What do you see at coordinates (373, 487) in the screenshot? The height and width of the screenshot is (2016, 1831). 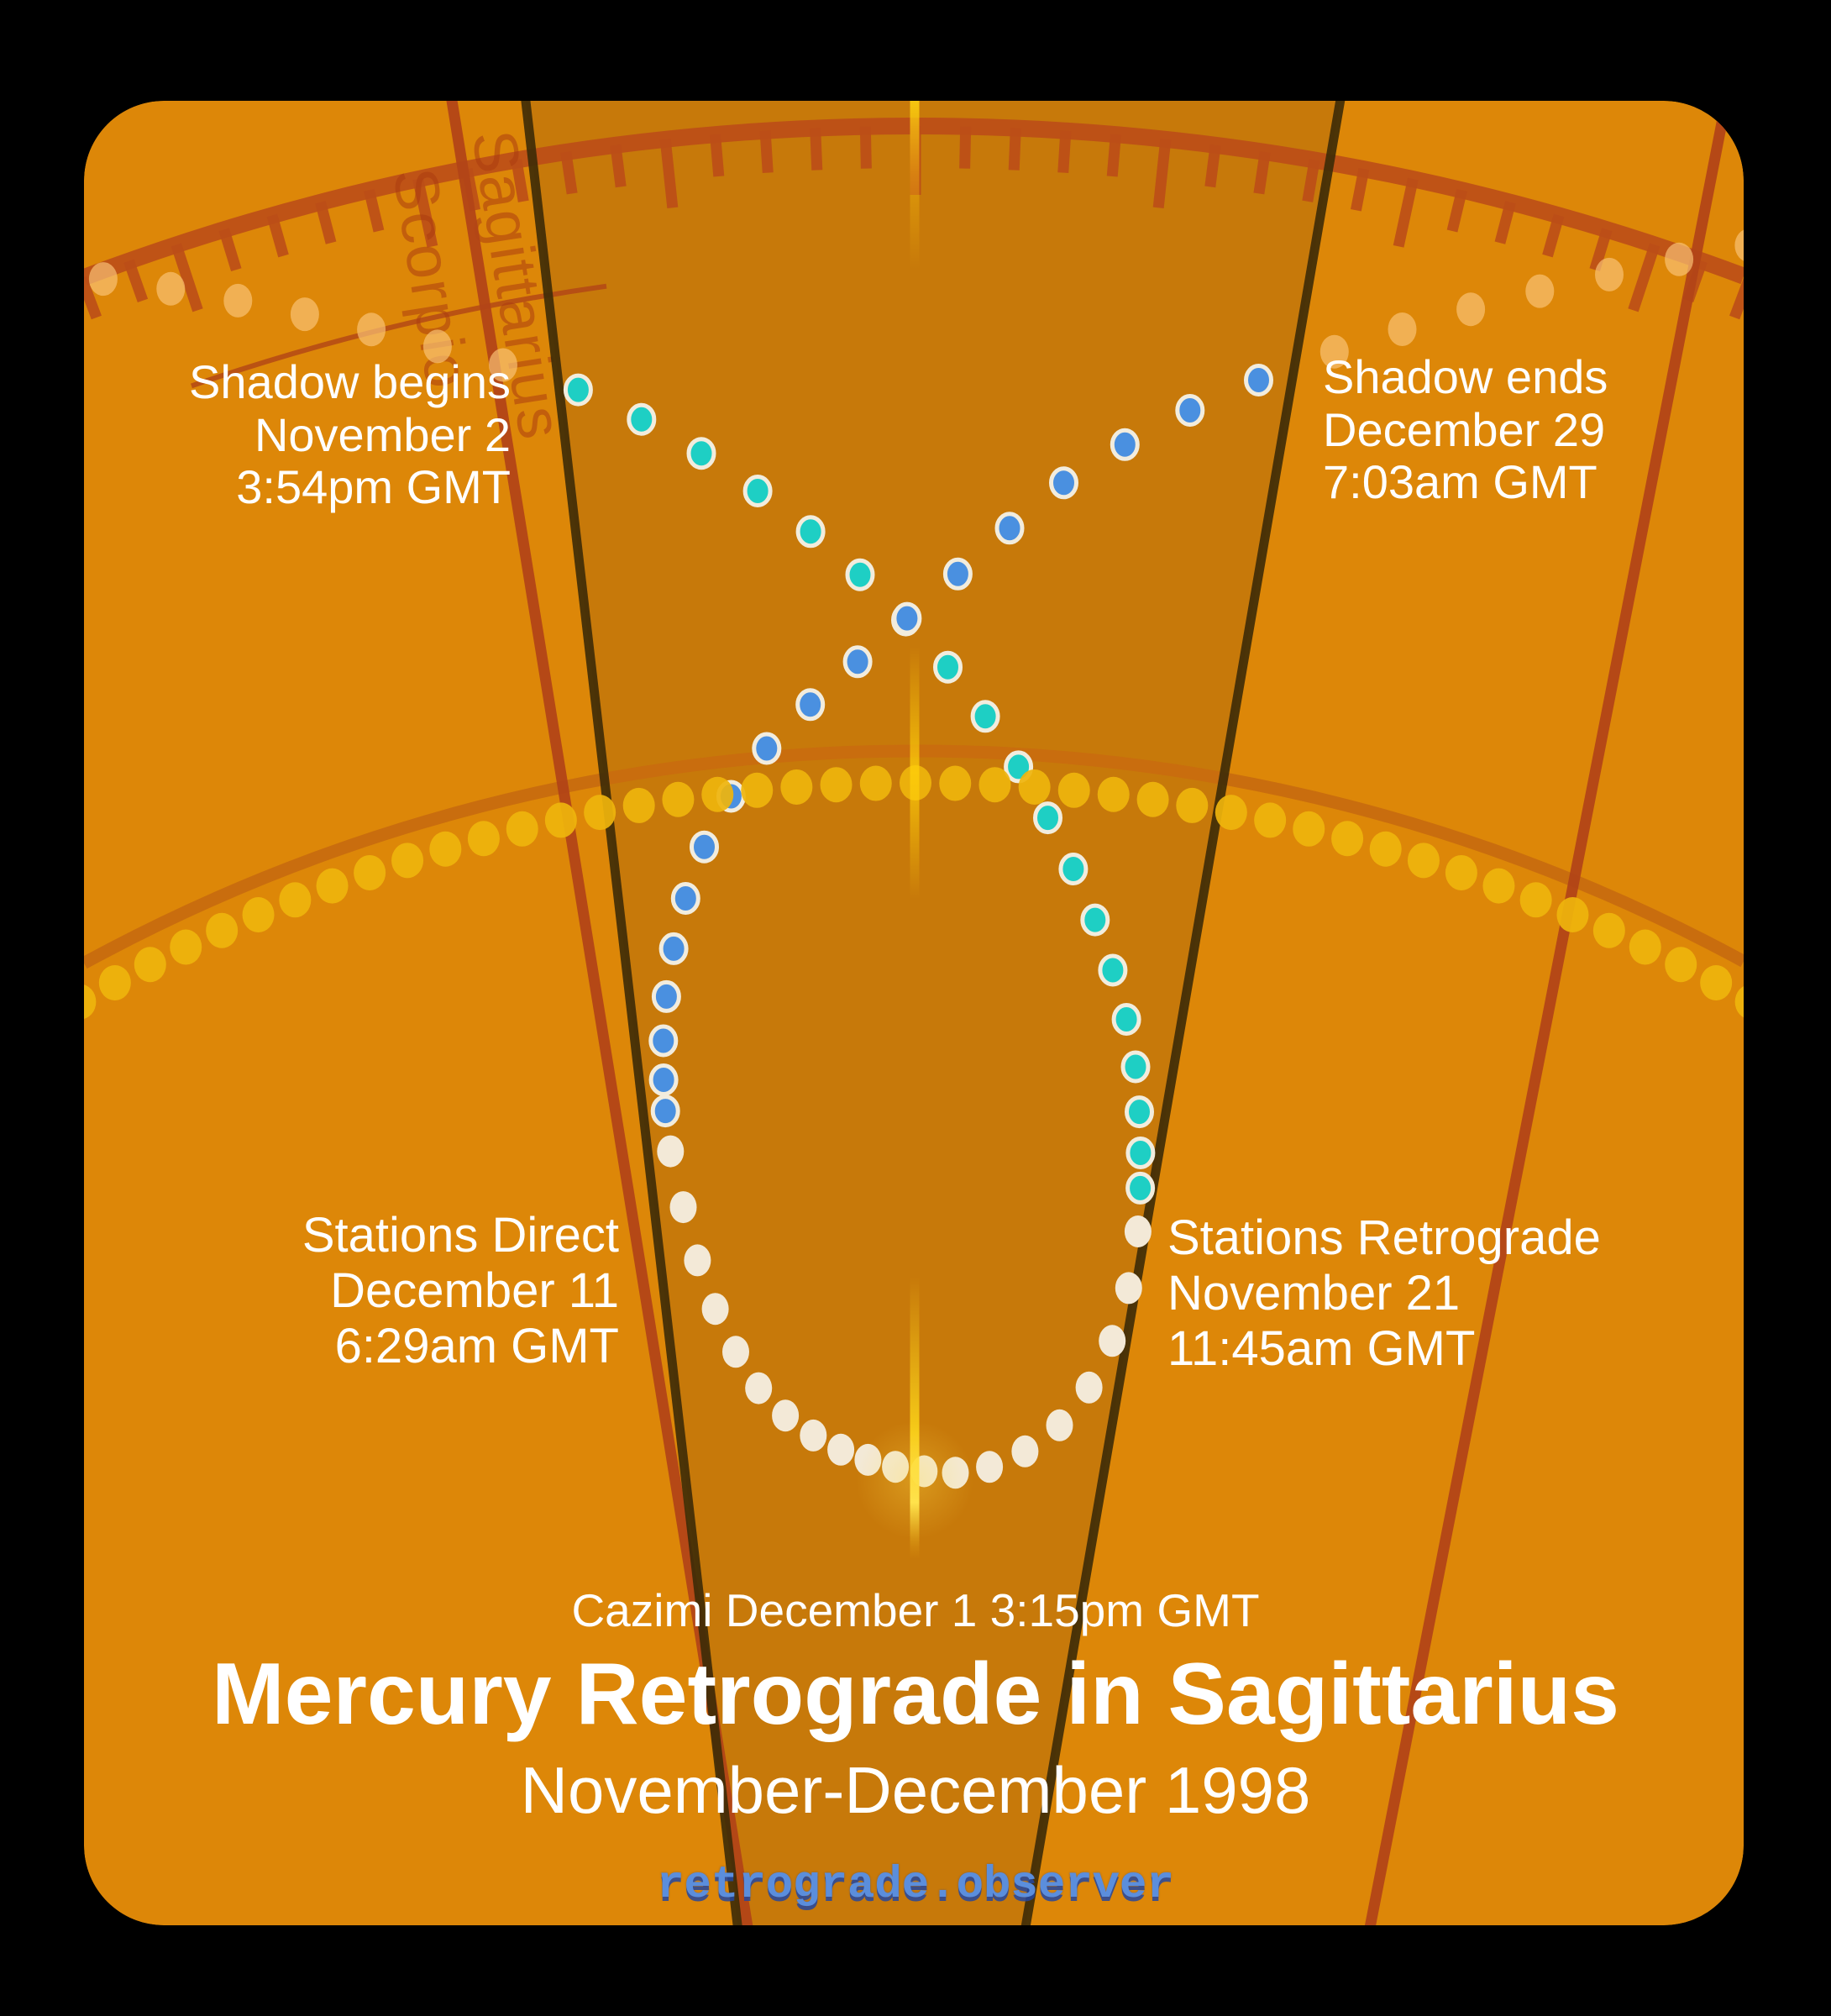 I see `shadow-begins-line3: 3:54pm GMT` at bounding box center [373, 487].